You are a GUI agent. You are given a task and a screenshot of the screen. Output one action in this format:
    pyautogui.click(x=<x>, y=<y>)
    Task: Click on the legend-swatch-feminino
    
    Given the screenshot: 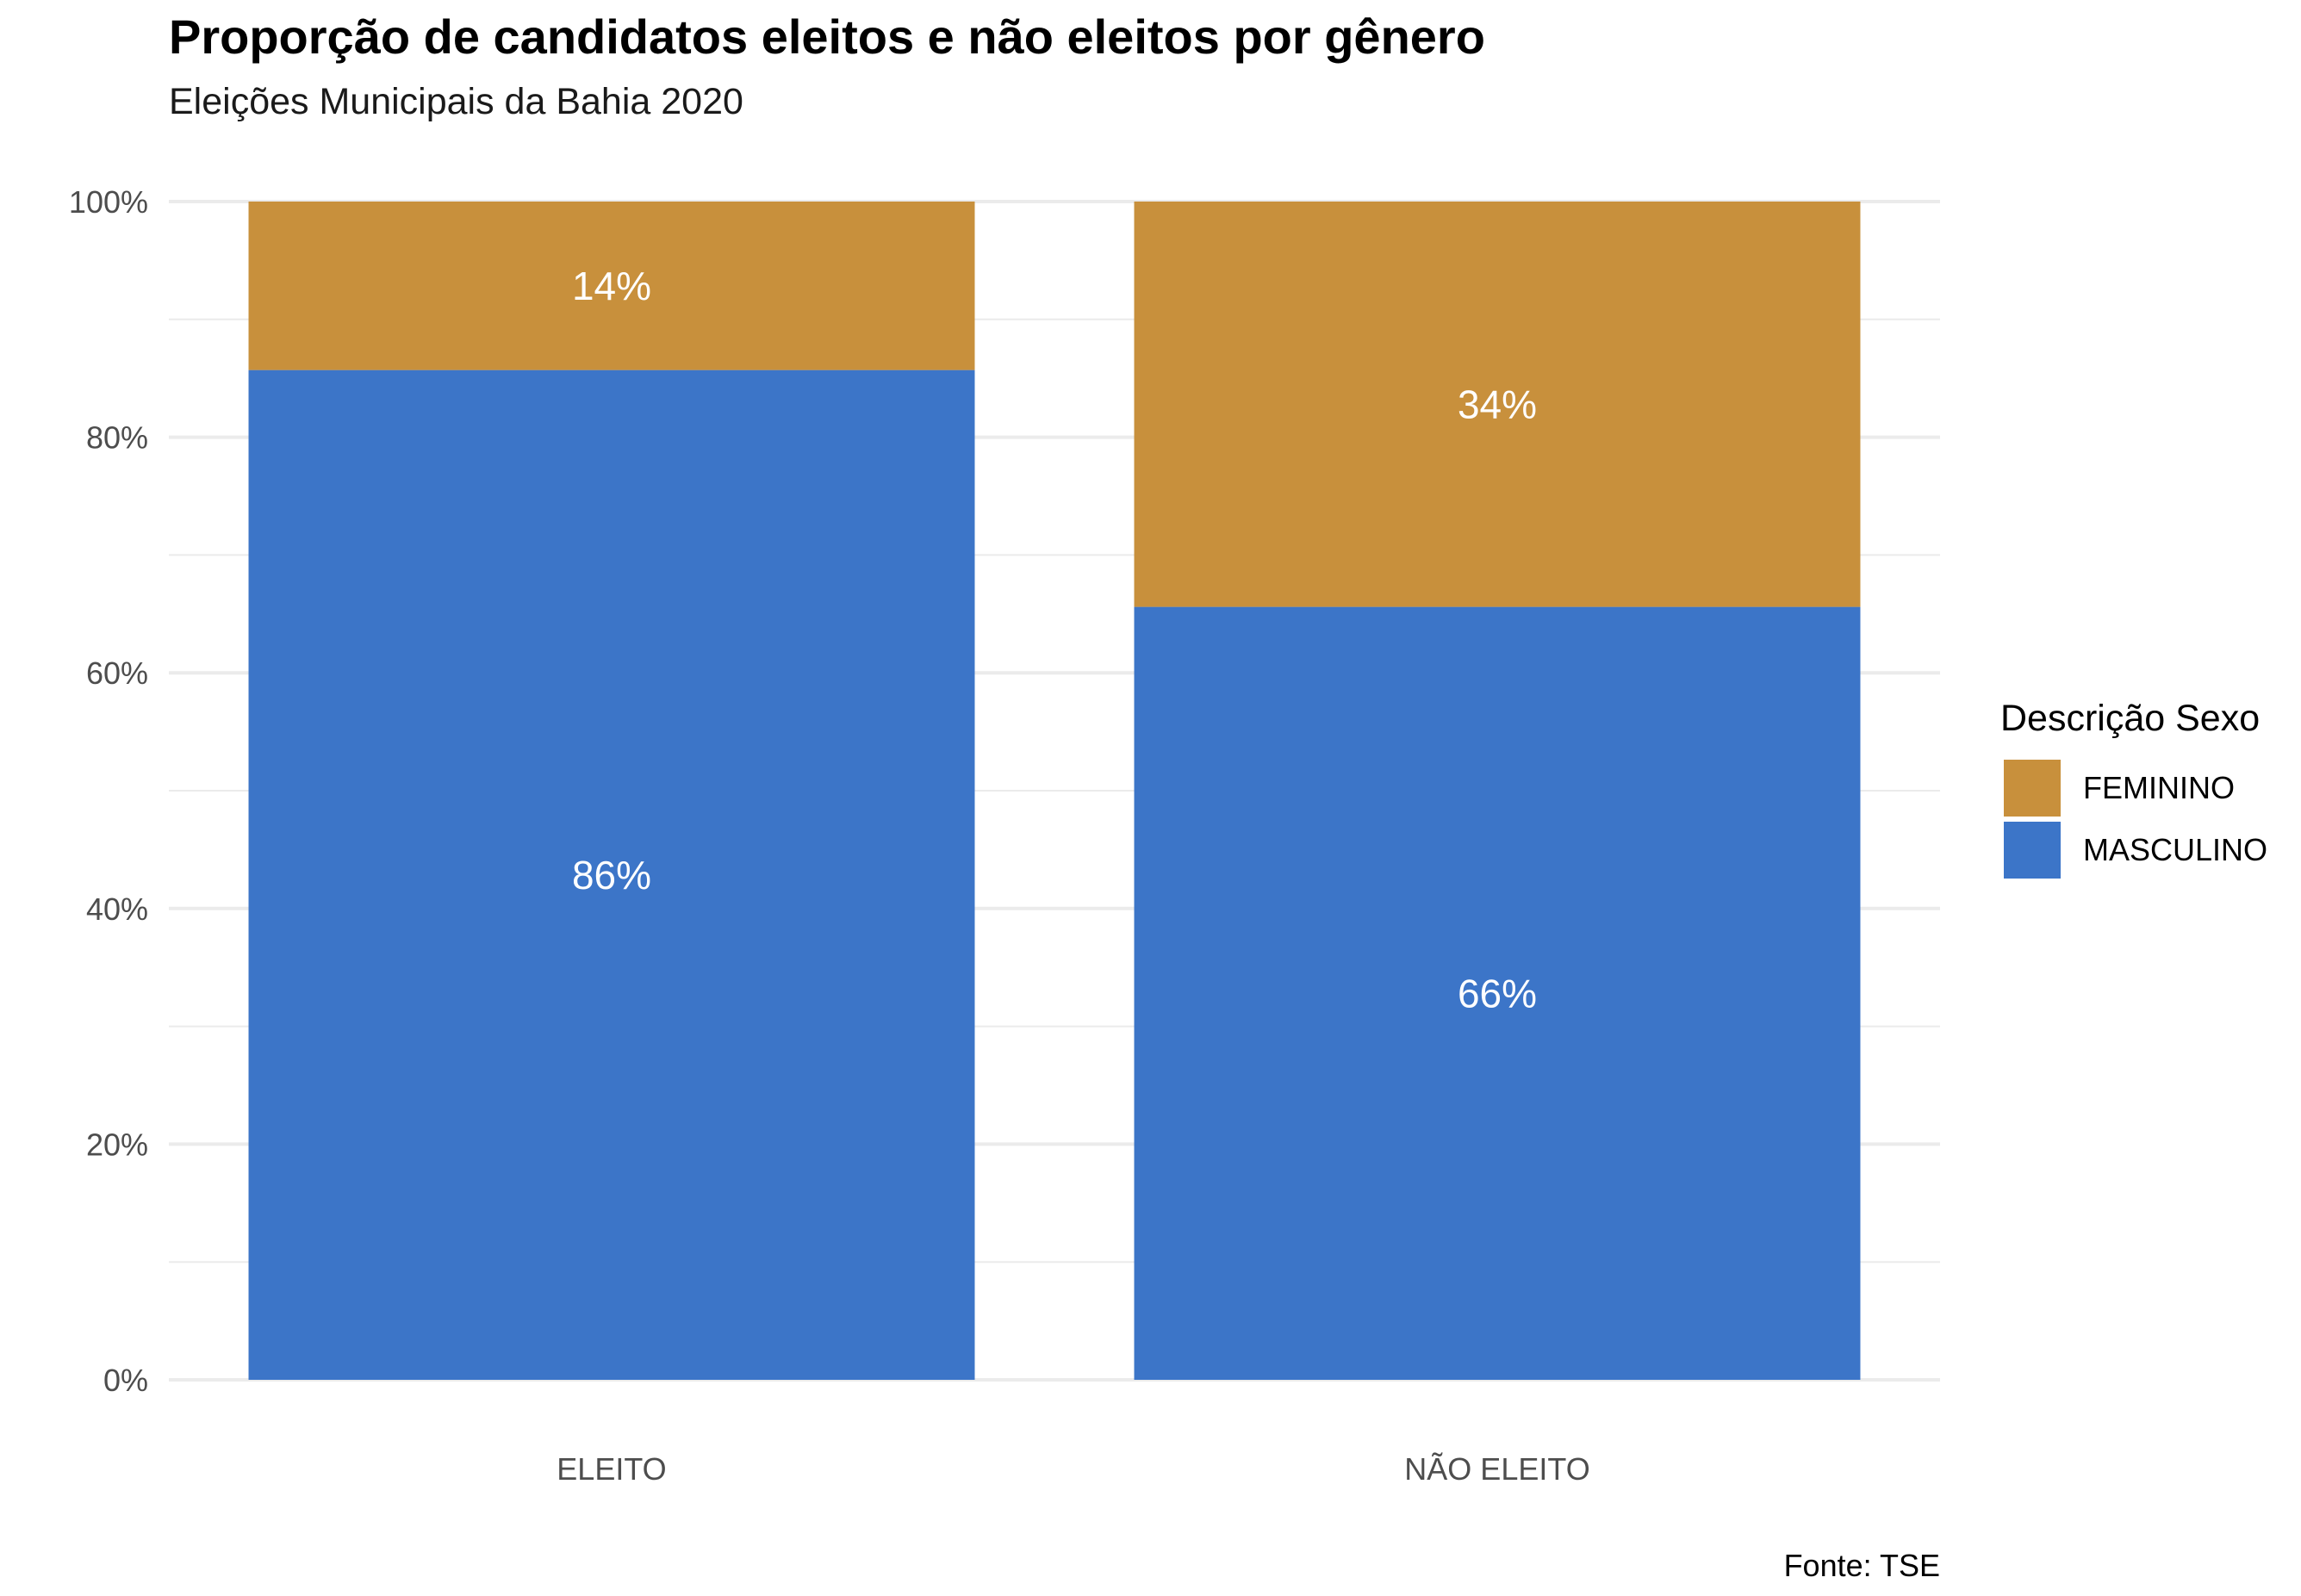 What is the action you would take?
    pyautogui.click(x=2032, y=788)
    